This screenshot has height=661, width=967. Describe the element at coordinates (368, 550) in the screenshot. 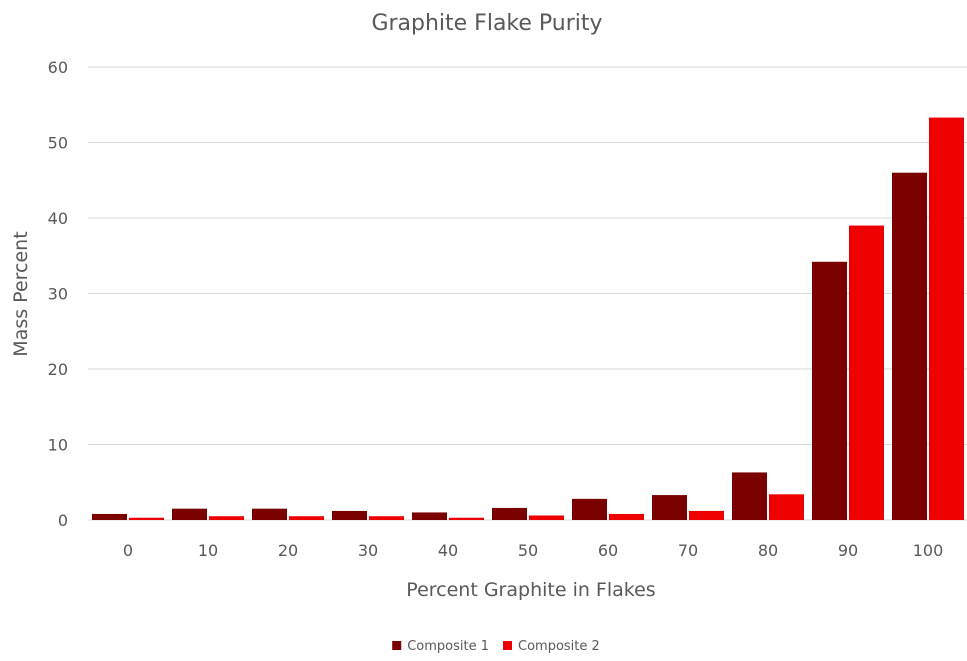

I see `x-tick-label: 30` at that location.